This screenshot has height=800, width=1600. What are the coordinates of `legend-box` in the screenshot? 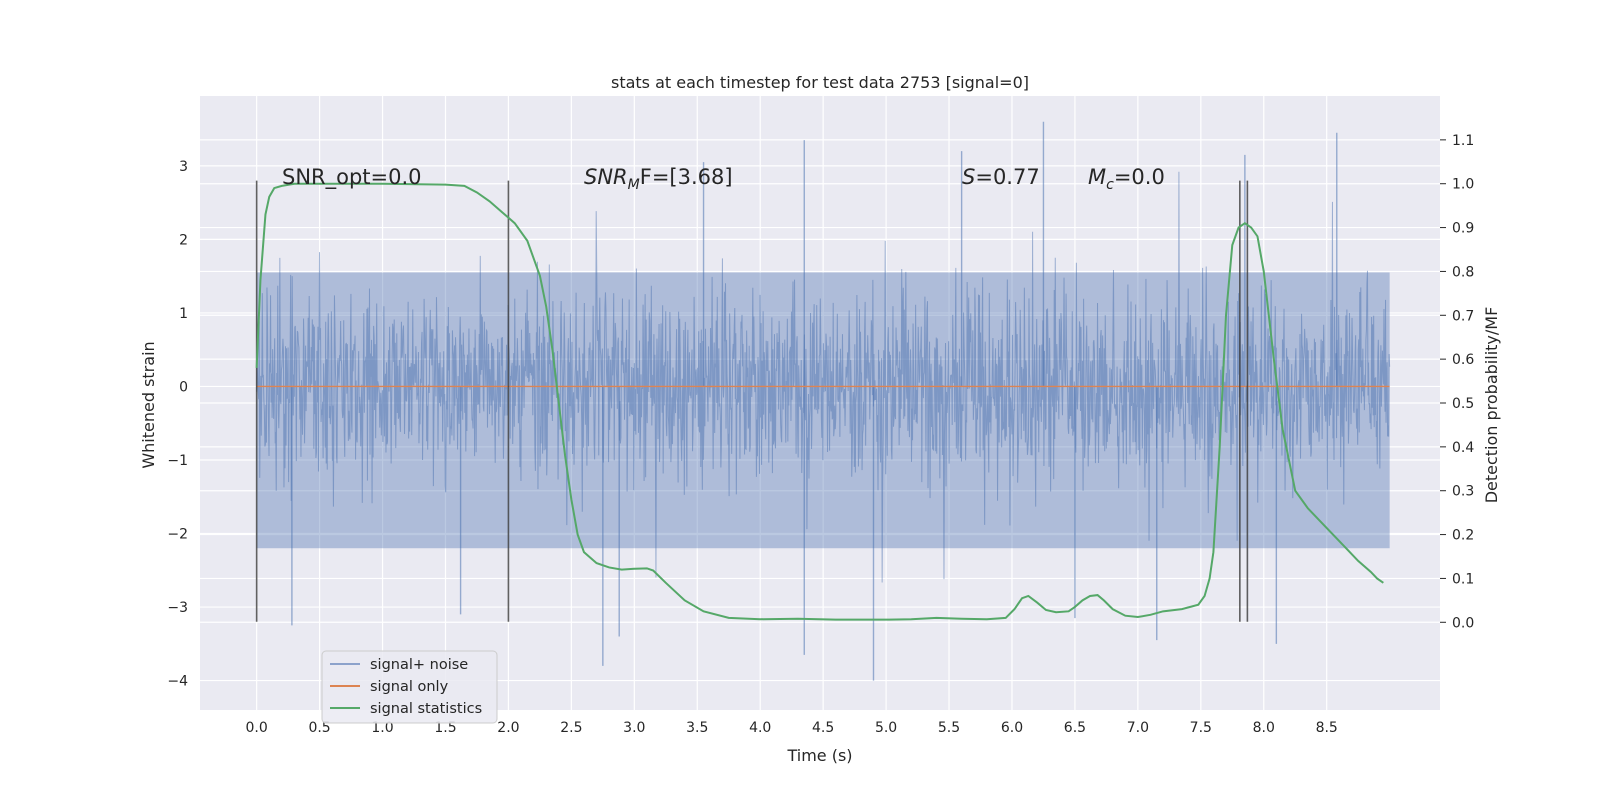 It's located at (409, 687).